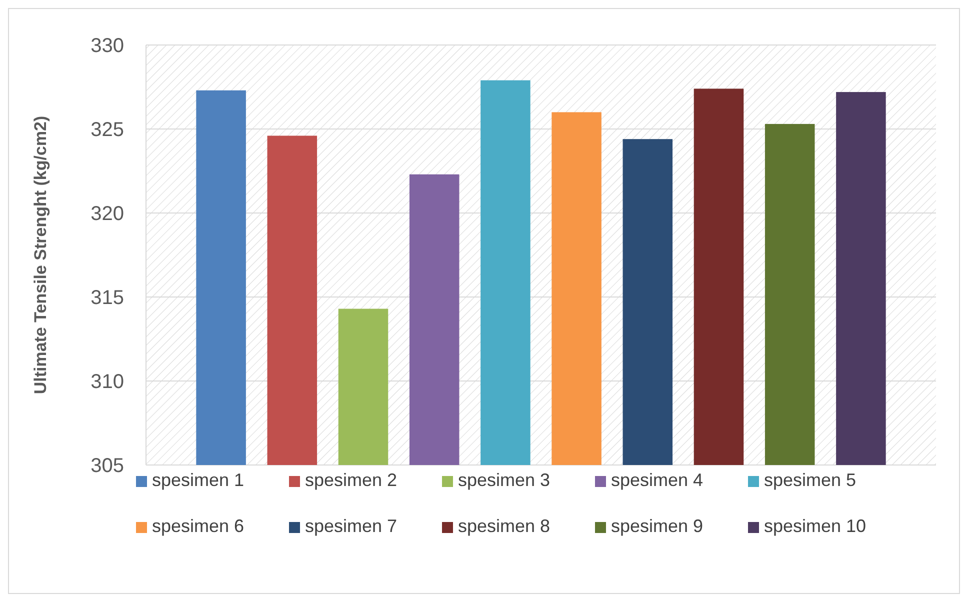  Describe the element at coordinates (107, 46) in the screenshot. I see `y-tick-label: 330` at that location.